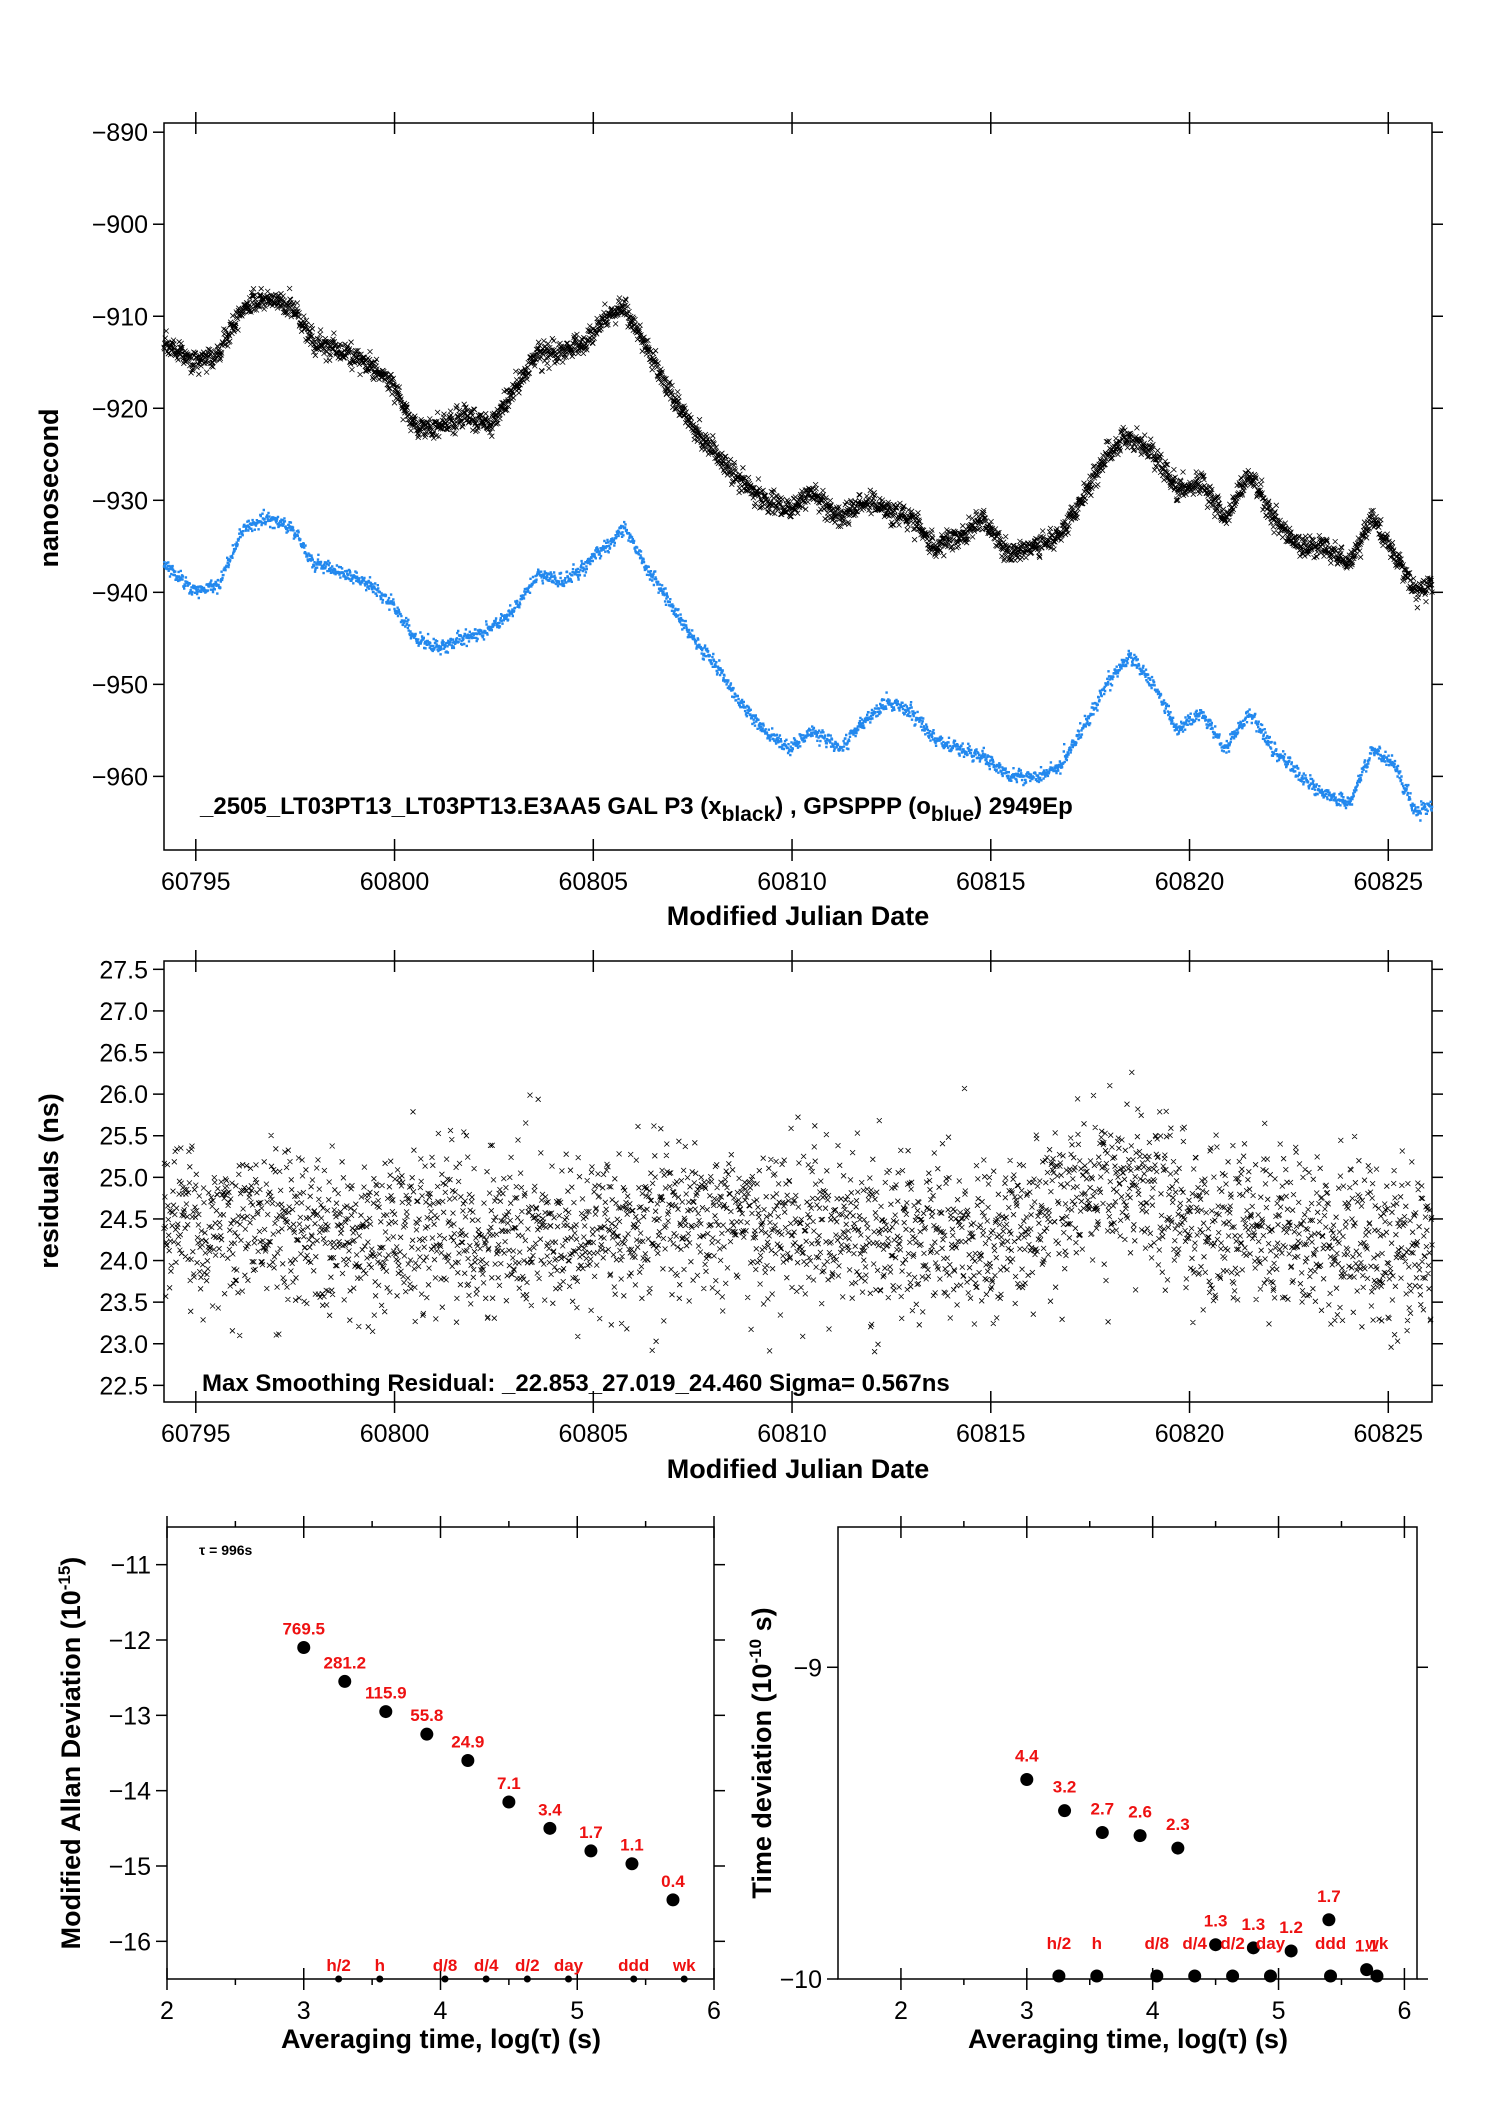 The height and width of the screenshot is (2105, 1488). Describe the element at coordinates (130, 1867) in the screenshot. I see `y-tick-label: −15` at that location.